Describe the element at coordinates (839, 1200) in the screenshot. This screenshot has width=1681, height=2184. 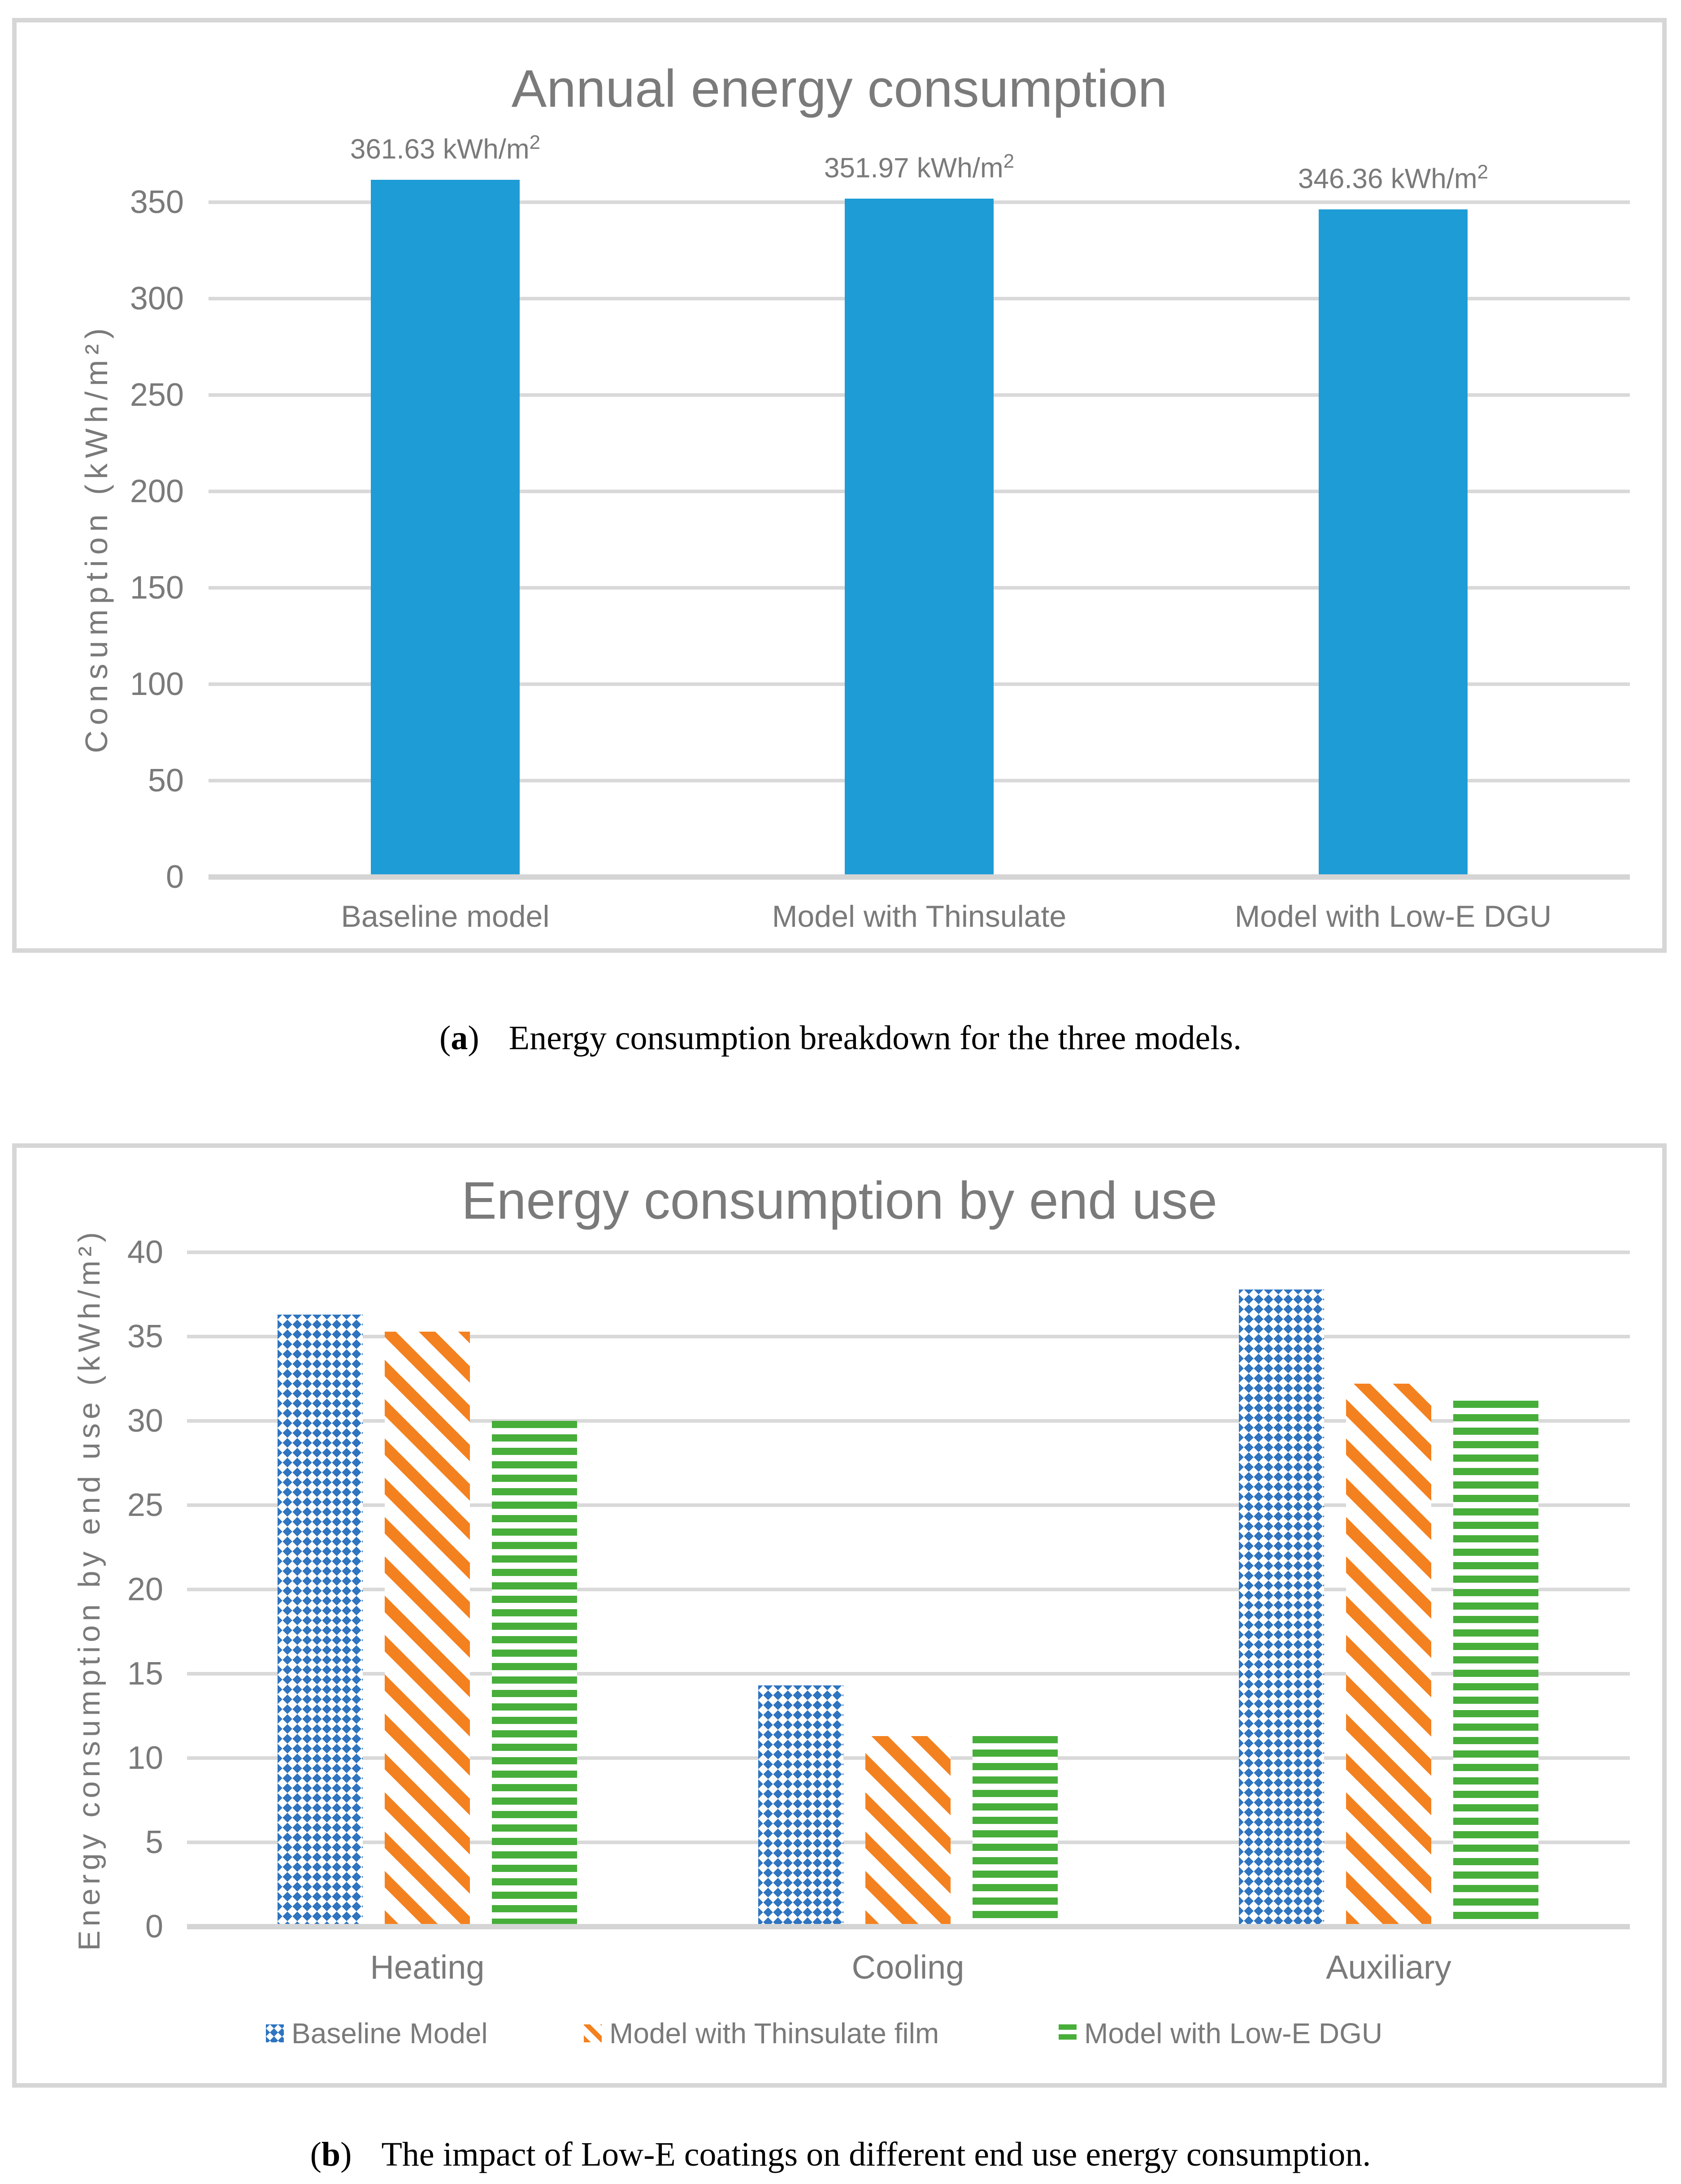
I see `chart-b-title: Energy consumption by end use` at that location.